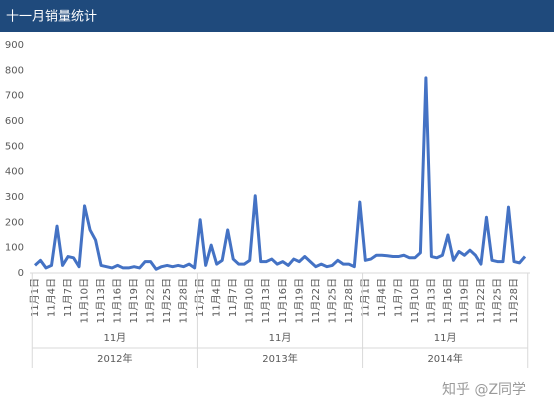 The height and width of the screenshot is (414, 554). Describe the element at coordinates (14, 45) in the screenshot. I see `y-tick-label: 900` at that location.